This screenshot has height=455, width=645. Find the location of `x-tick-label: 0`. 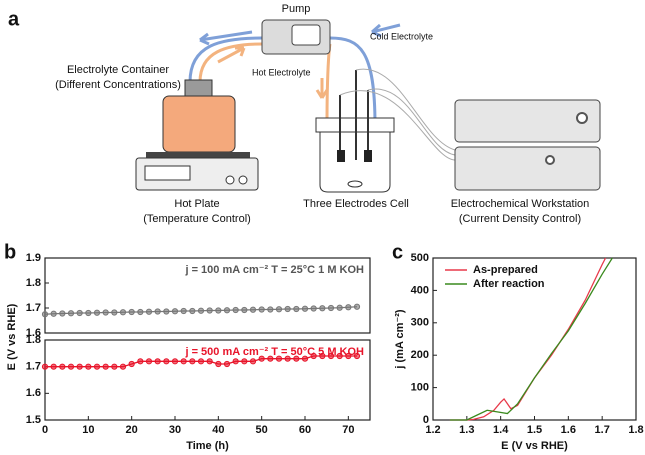

x-tick-label: 0 is located at coordinates (45, 430).